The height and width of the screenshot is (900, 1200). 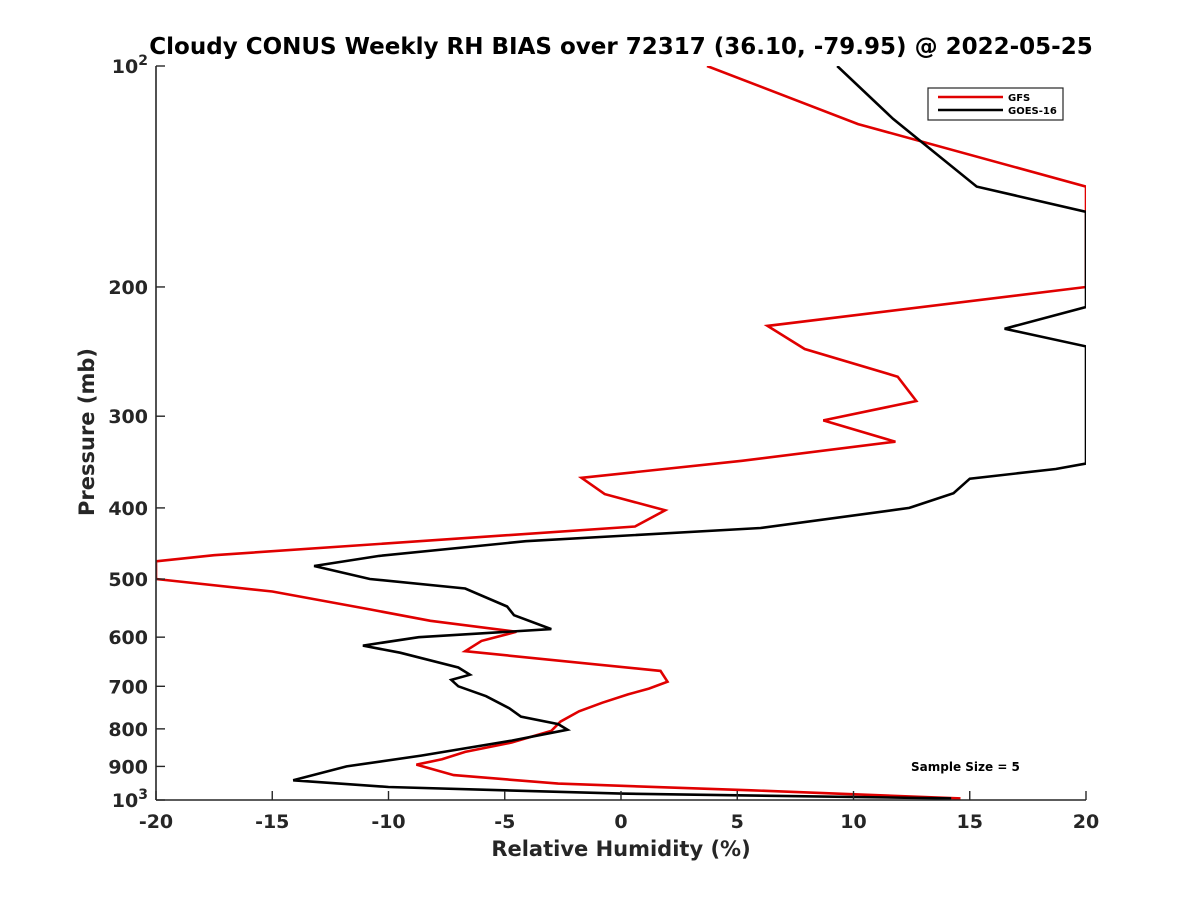 I want to click on legend-box, so click(x=995, y=104).